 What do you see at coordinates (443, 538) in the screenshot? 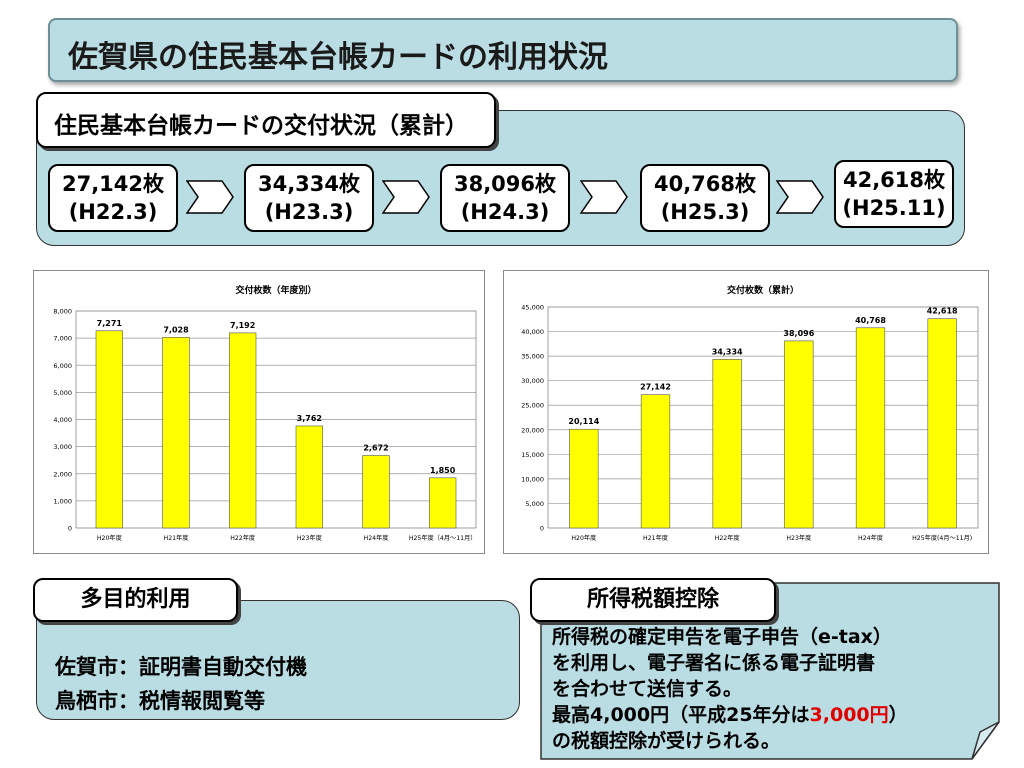
I see `x-tick-label: H25年度（4月～11月）` at bounding box center [443, 538].